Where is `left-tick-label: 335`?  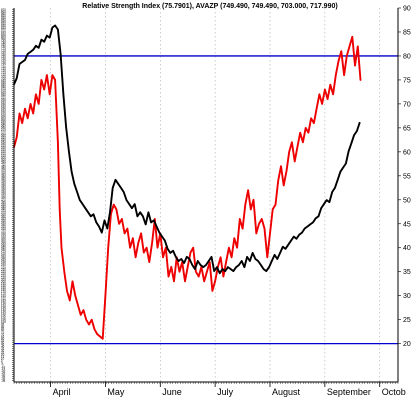 left-tick-label: 335 is located at coordinates (3, 227).